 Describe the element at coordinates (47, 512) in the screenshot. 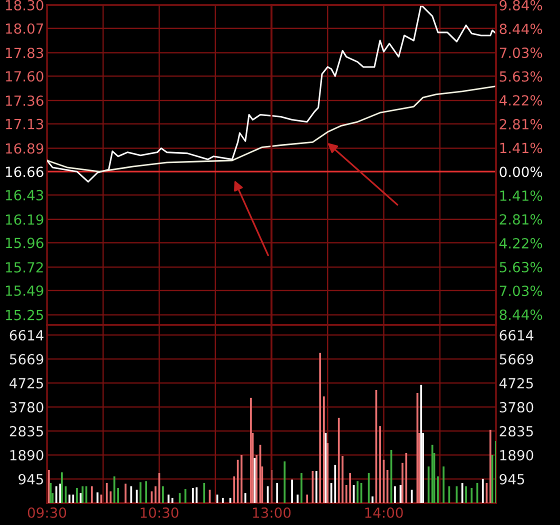

I see `x-tick-label: 09:30` at that location.